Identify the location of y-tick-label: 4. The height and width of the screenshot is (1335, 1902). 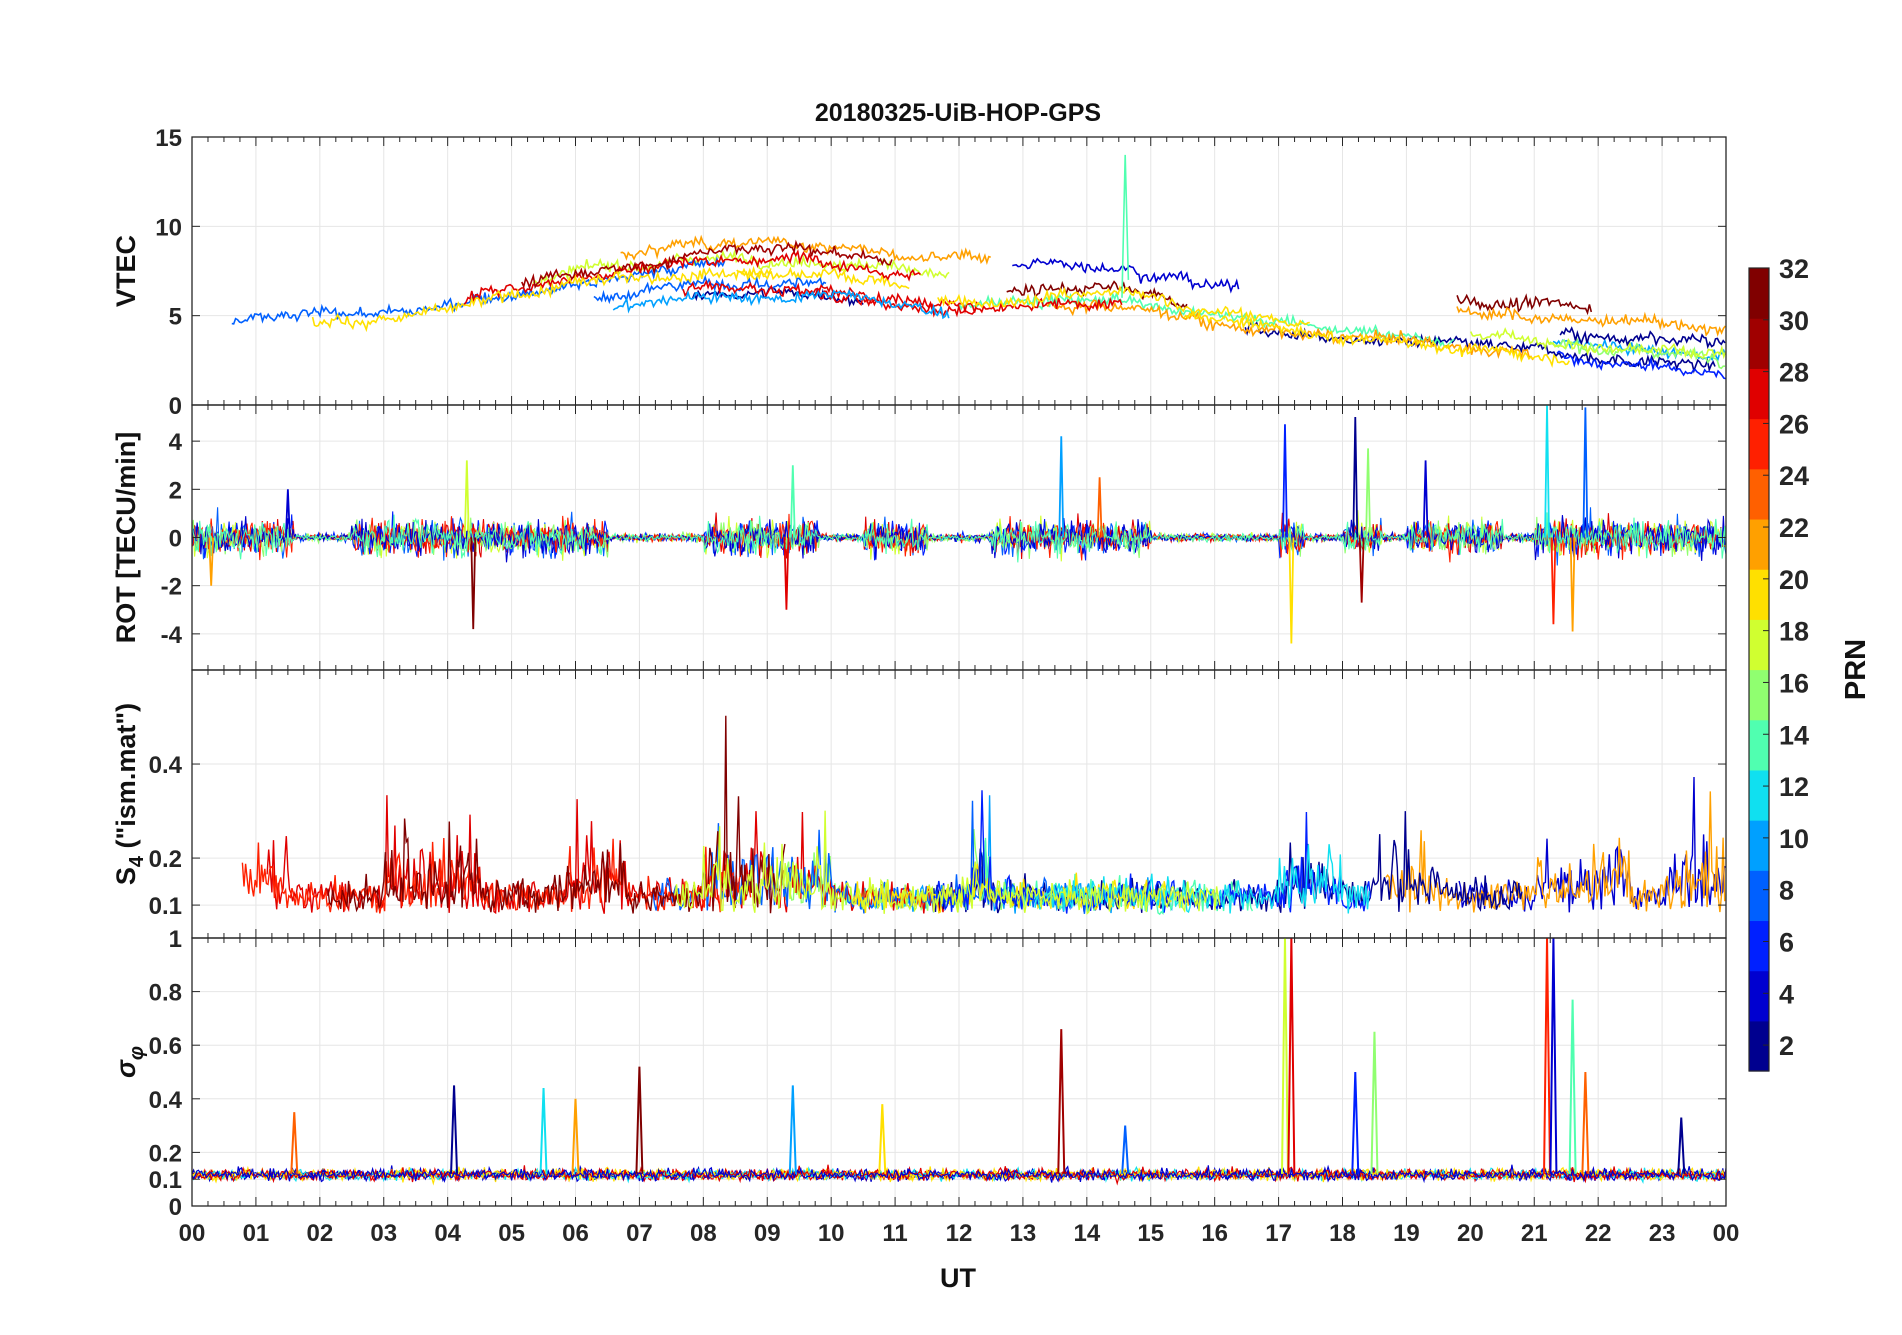
(176, 442).